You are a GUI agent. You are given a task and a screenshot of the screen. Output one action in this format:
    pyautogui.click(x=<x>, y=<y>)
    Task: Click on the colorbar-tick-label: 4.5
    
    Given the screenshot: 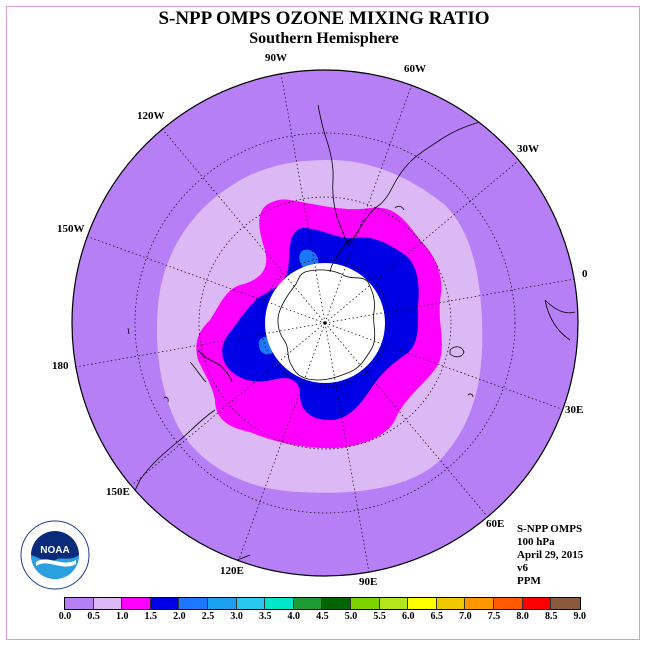 What is the action you would take?
    pyautogui.click(x=322, y=616)
    